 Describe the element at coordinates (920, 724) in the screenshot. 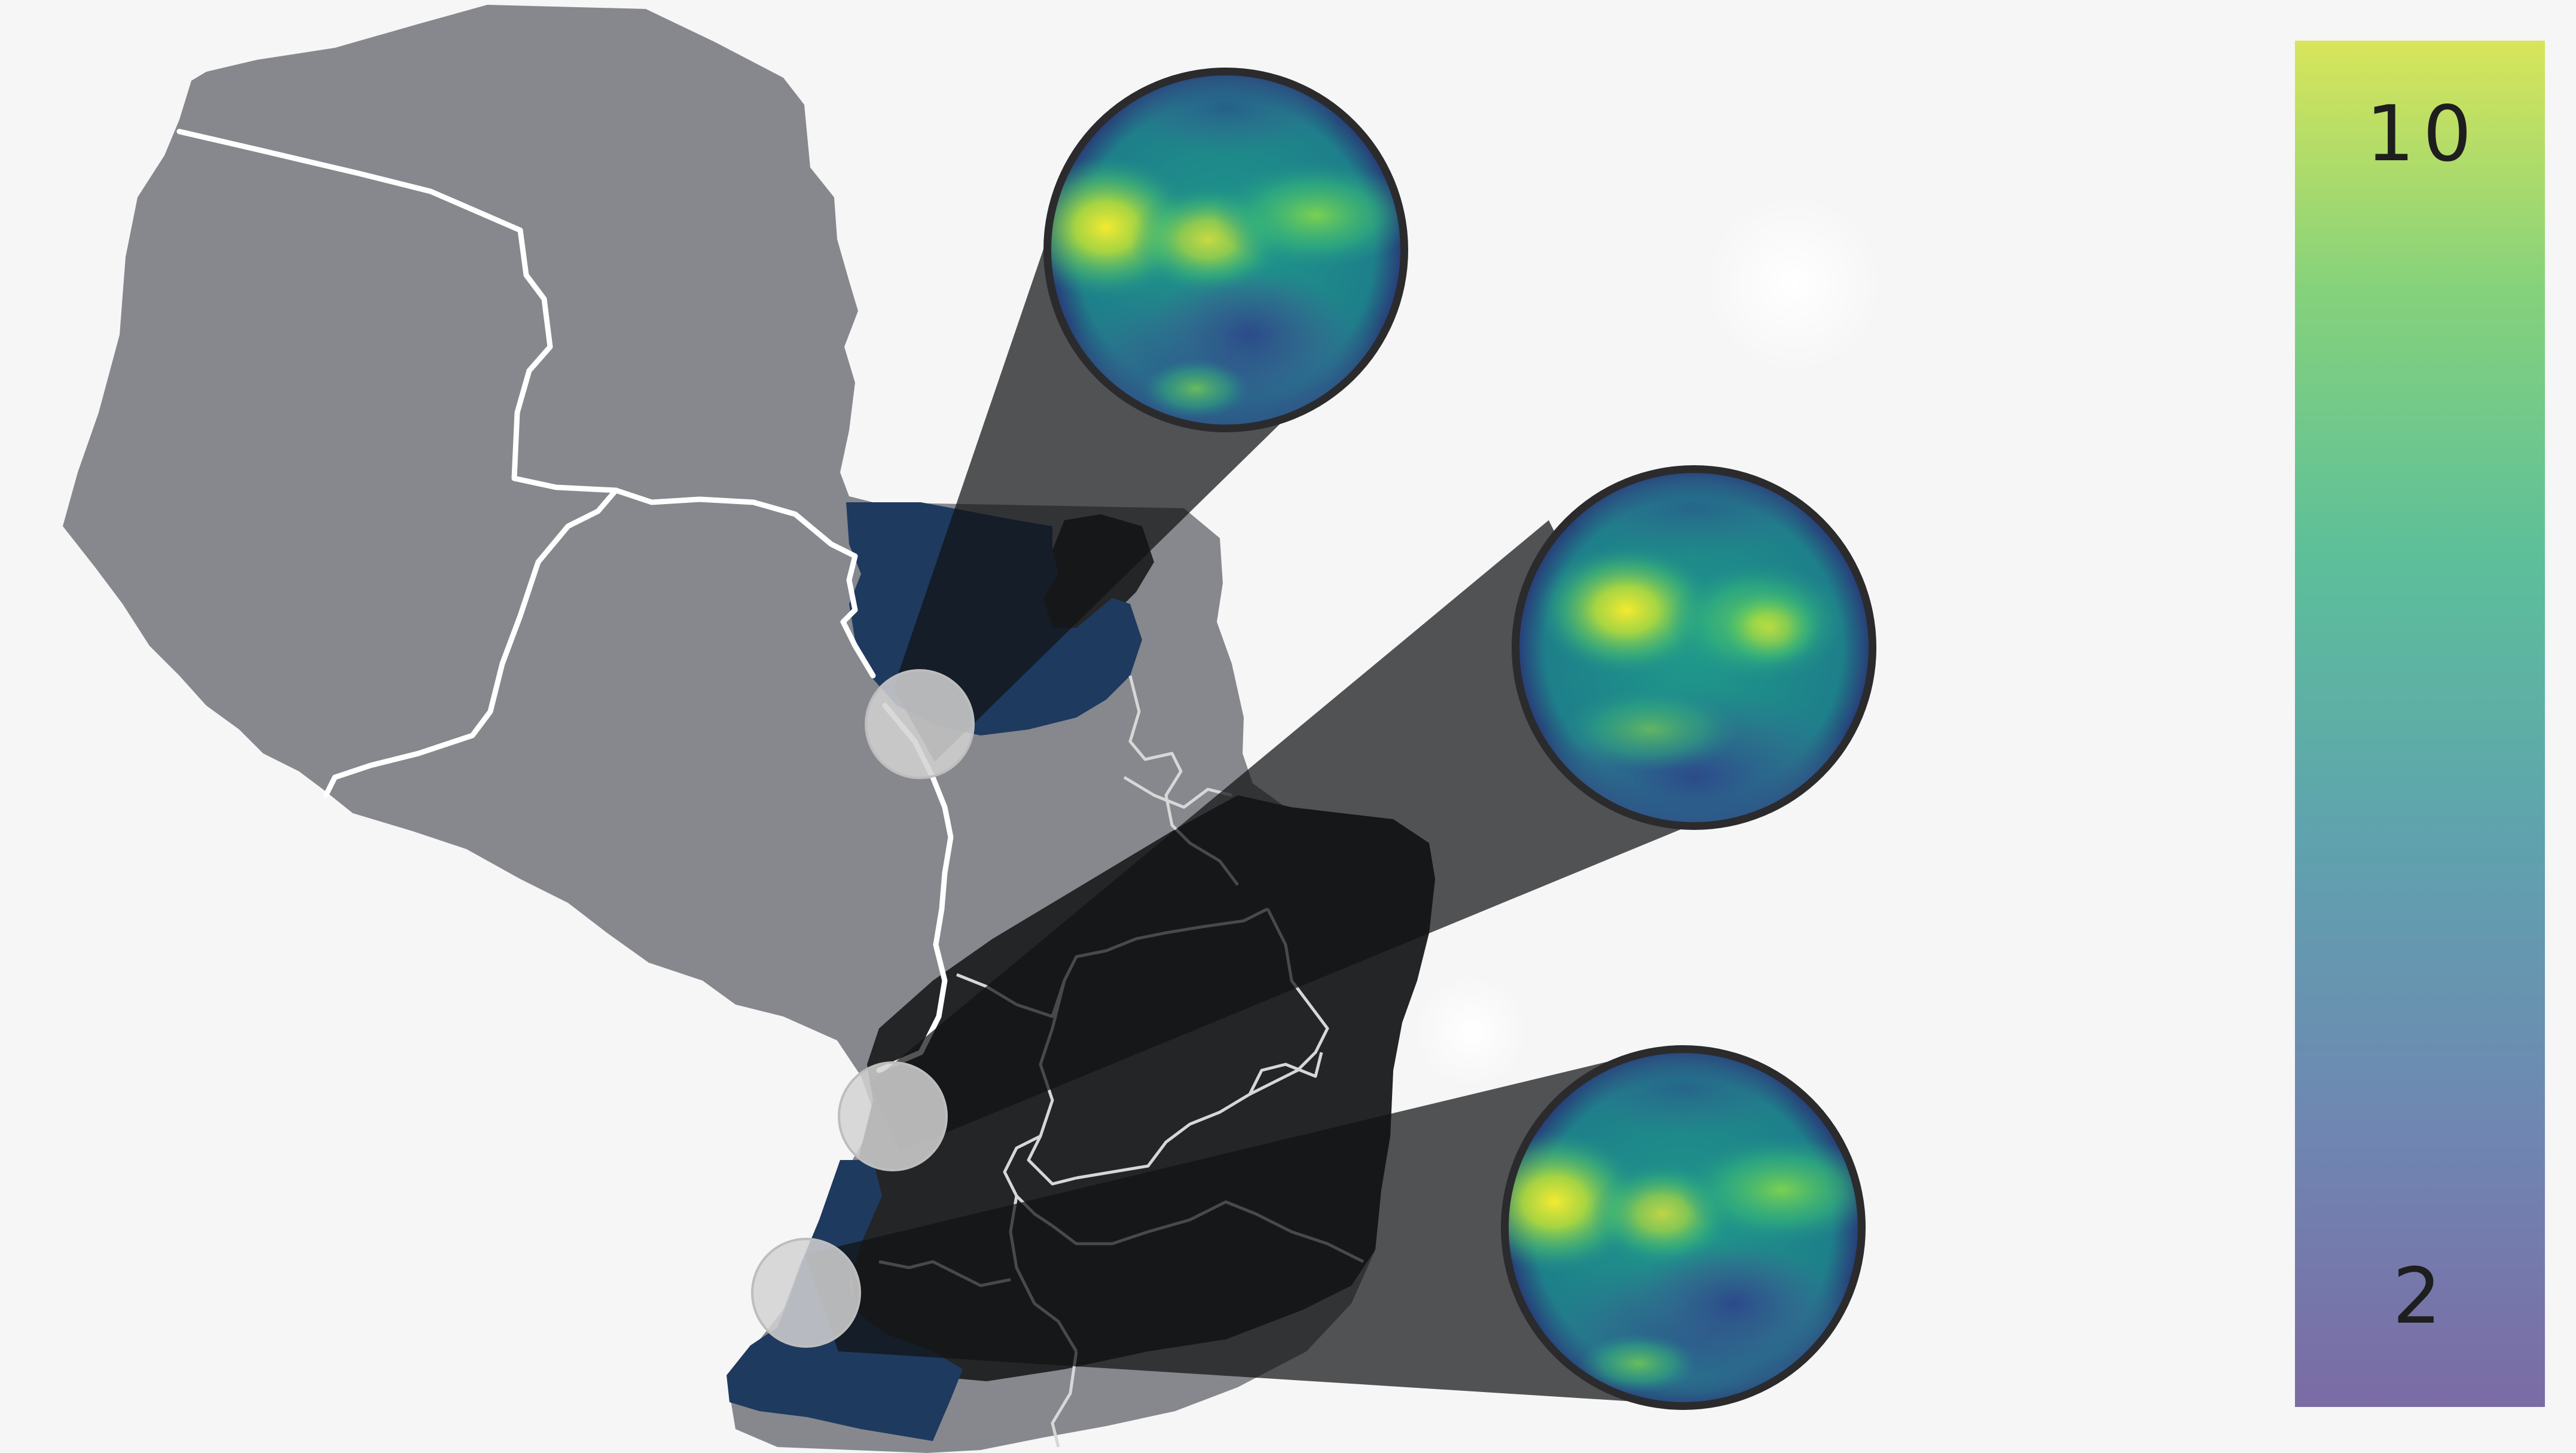

I see `marker-north` at that location.